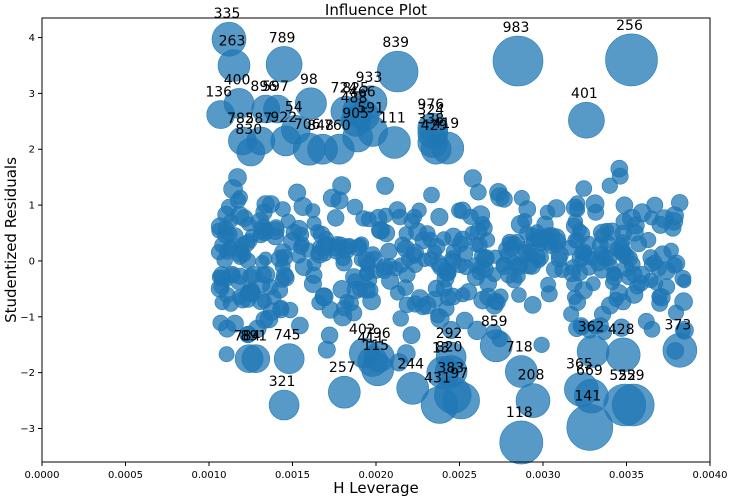 This screenshot has width=733, height=500. I want to click on y-tick-label: 3, so click(32, 94).